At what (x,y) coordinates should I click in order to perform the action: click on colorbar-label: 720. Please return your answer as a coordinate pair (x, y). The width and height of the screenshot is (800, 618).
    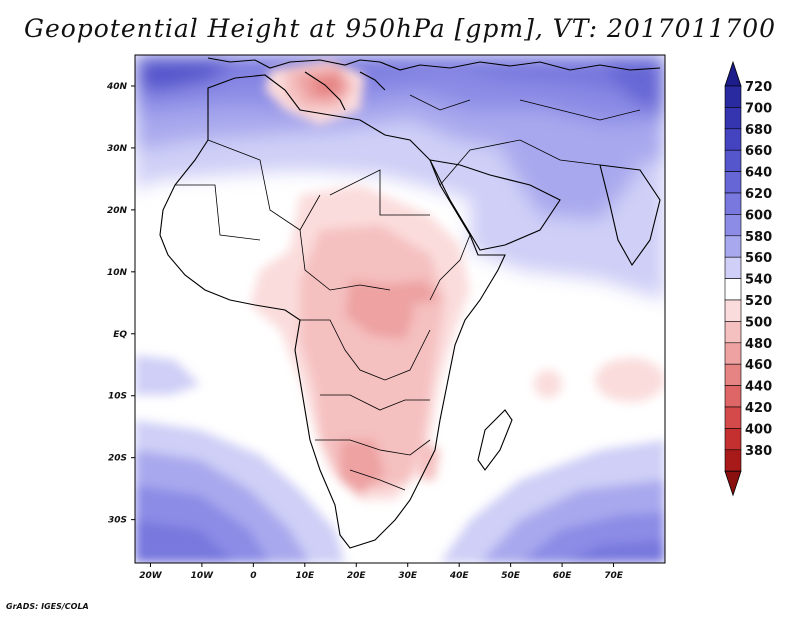
    Looking at the image, I should click on (758, 87).